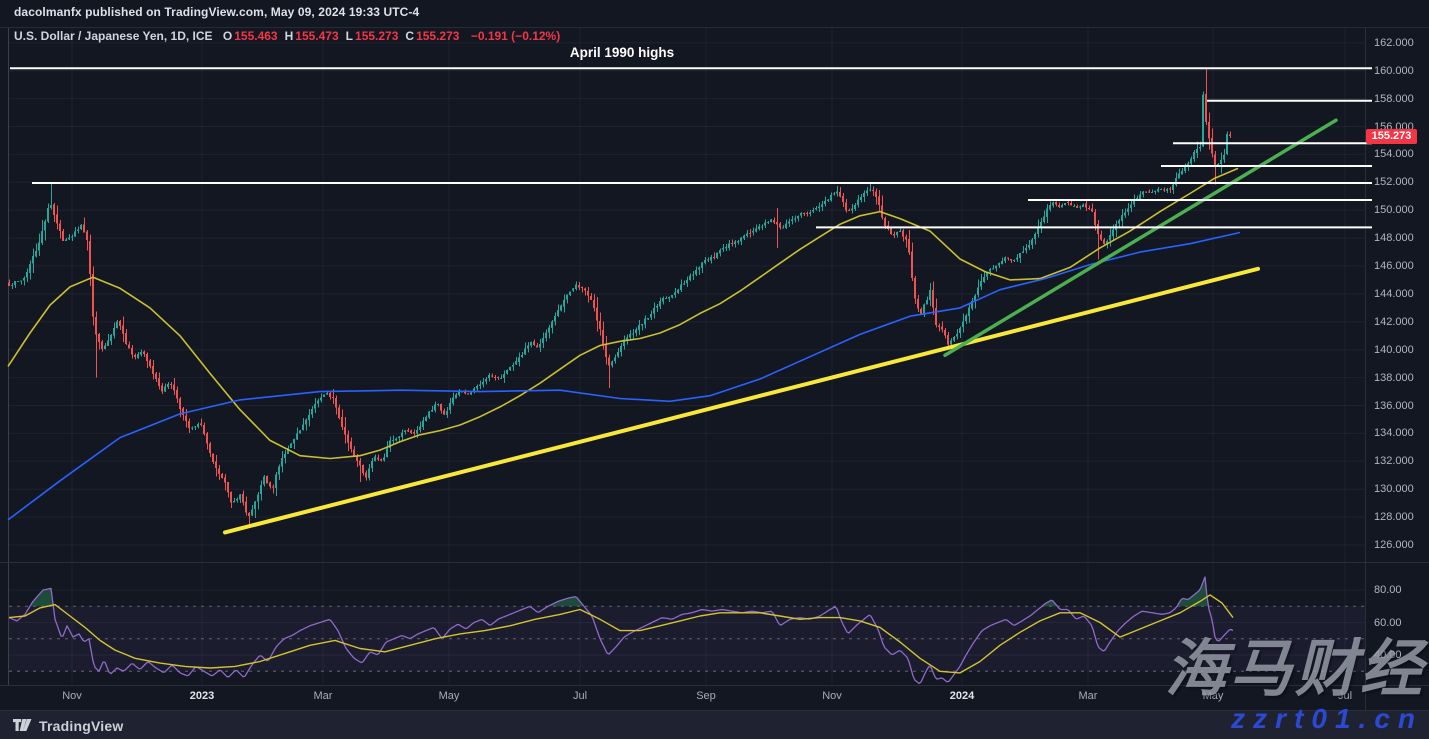  Describe the element at coordinates (1394, 99) in the screenshot. I see `price-axis-label: 158.000` at that location.